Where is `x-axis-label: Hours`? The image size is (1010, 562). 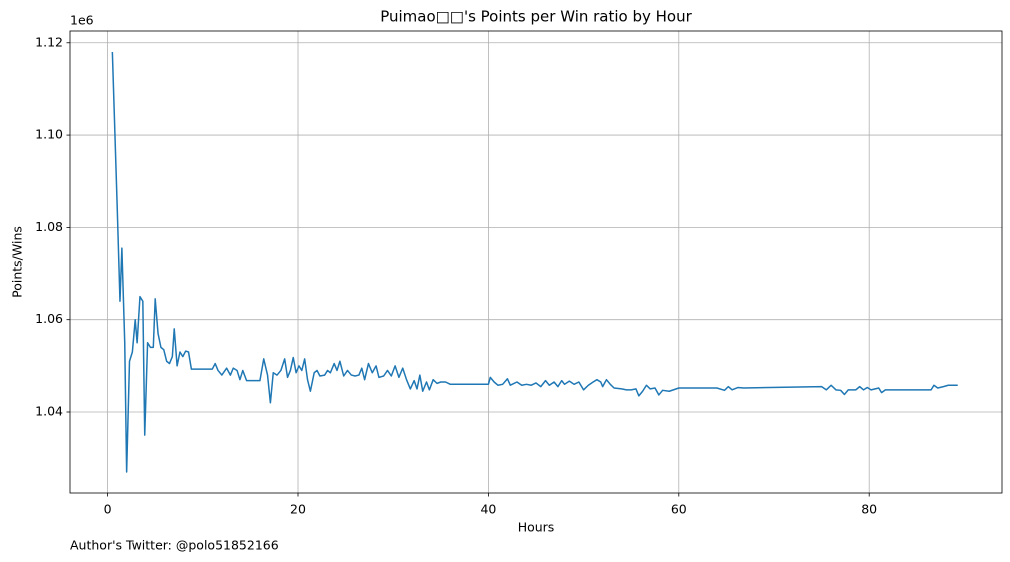 x-axis-label: Hours is located at coordinates (536, 527).